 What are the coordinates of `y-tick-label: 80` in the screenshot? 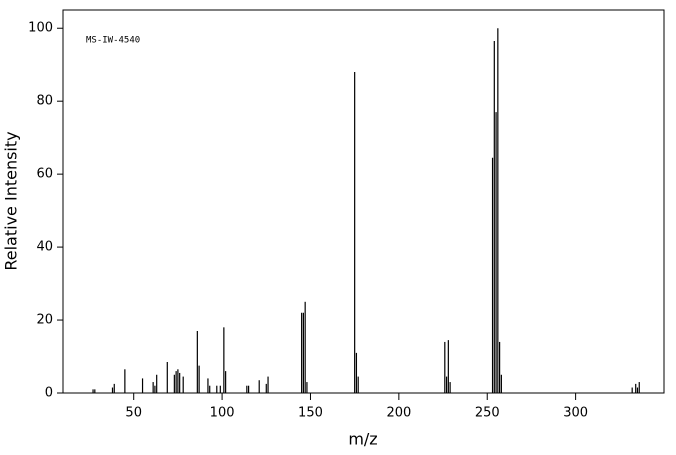 It's located at (44, 101).